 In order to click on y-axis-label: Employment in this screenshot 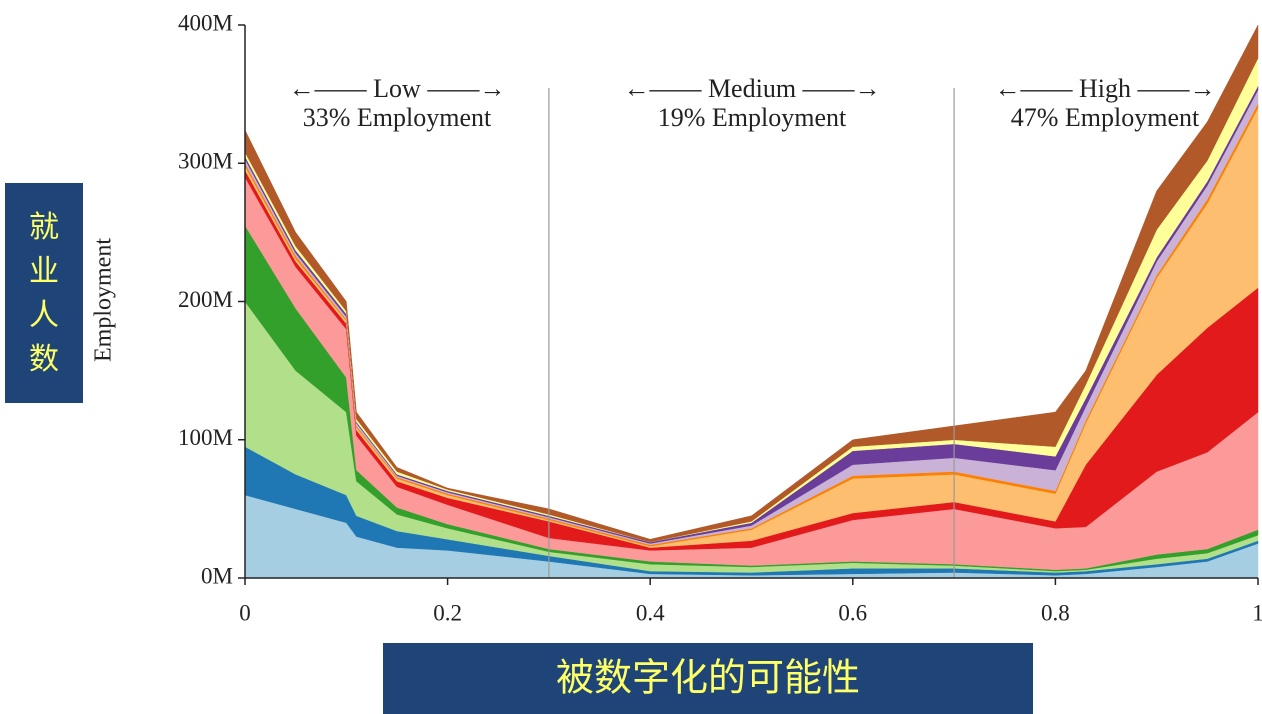, I will do `click(104, 300)`.